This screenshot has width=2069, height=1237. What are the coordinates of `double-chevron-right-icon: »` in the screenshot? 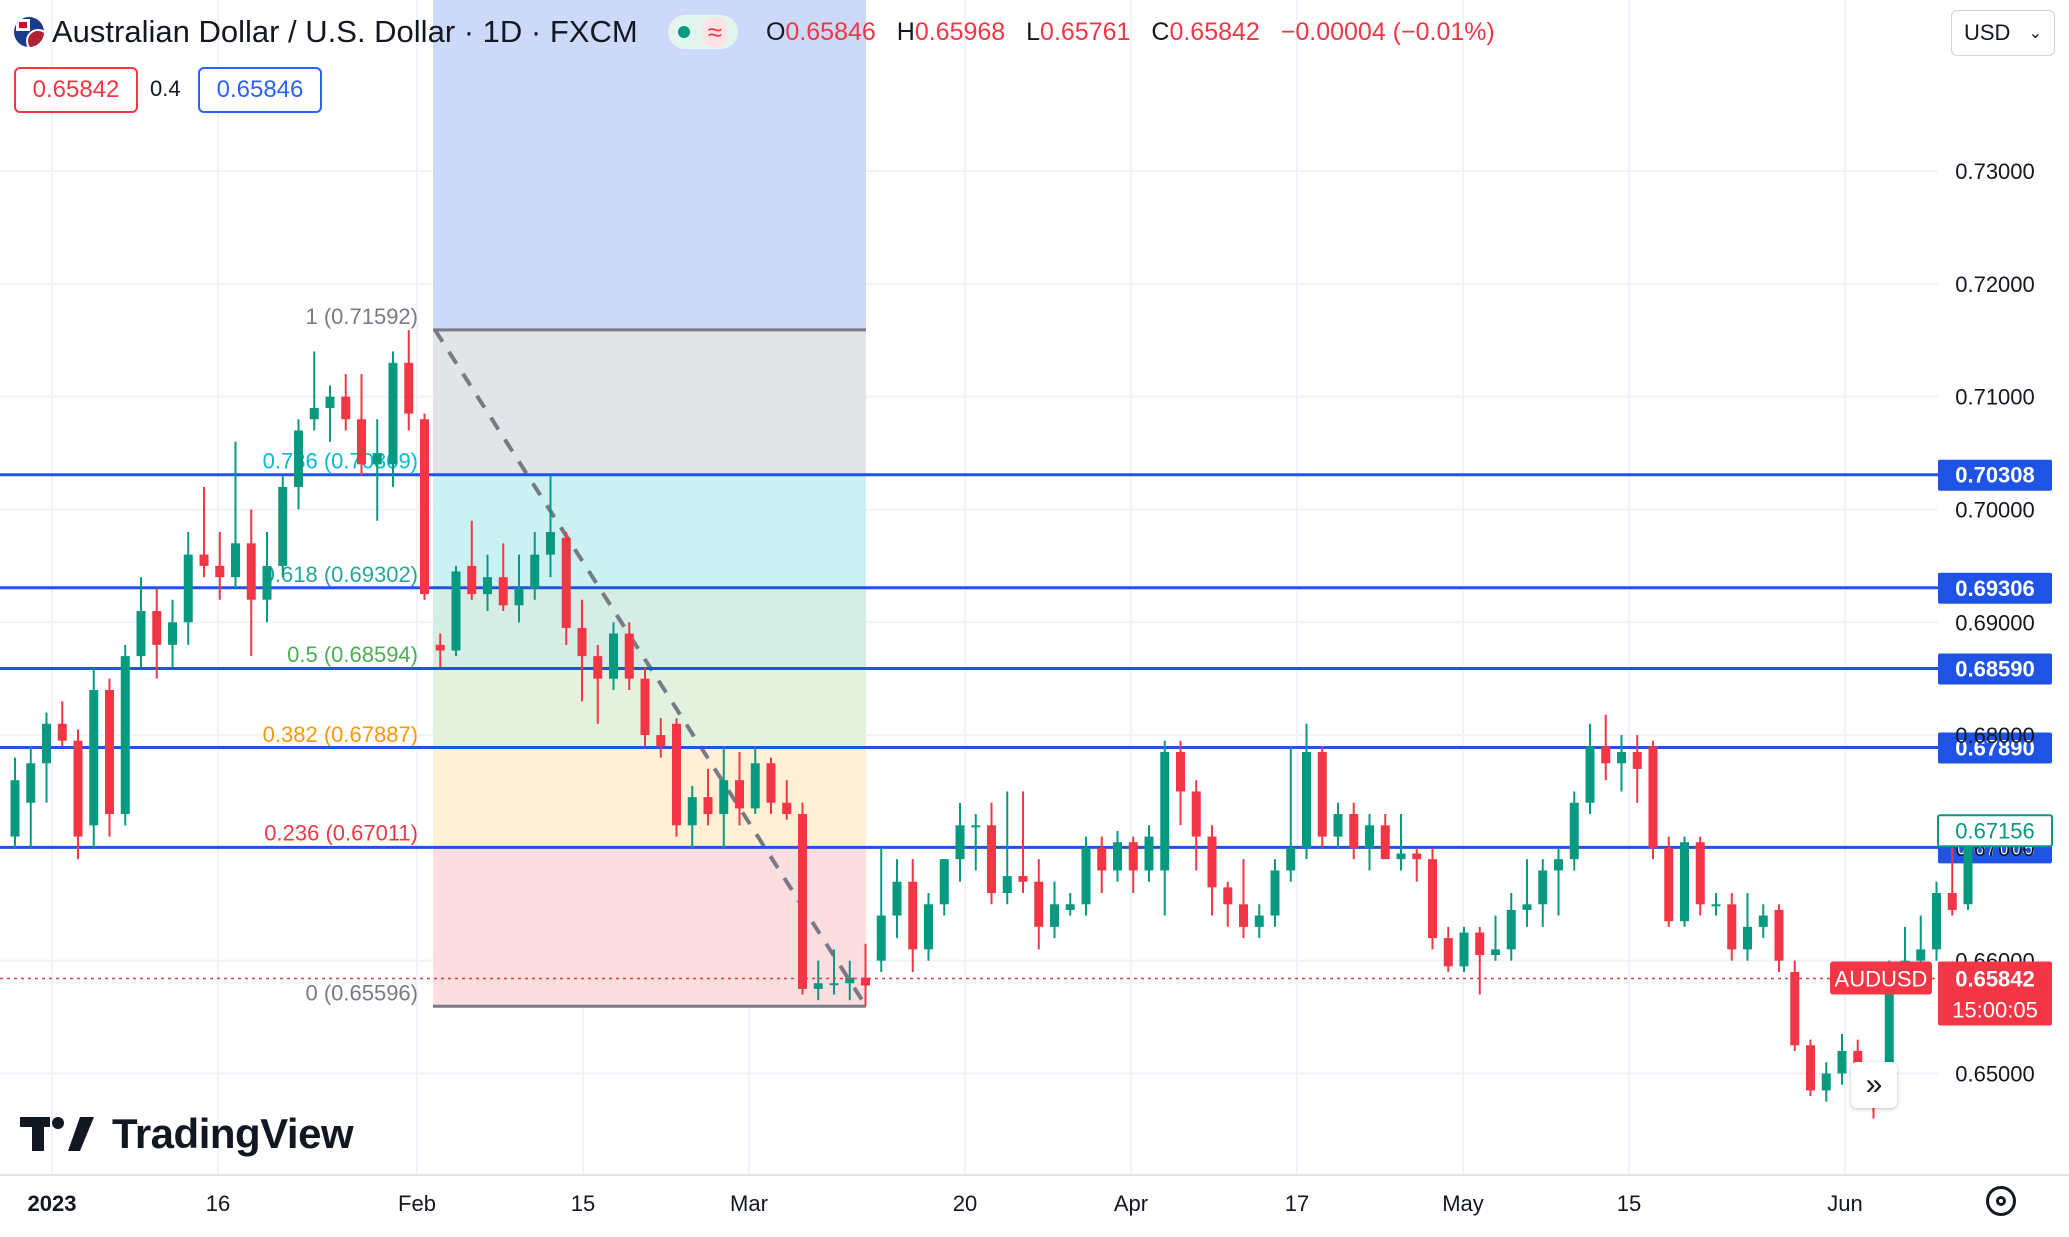 It's located at (1874, 1084).